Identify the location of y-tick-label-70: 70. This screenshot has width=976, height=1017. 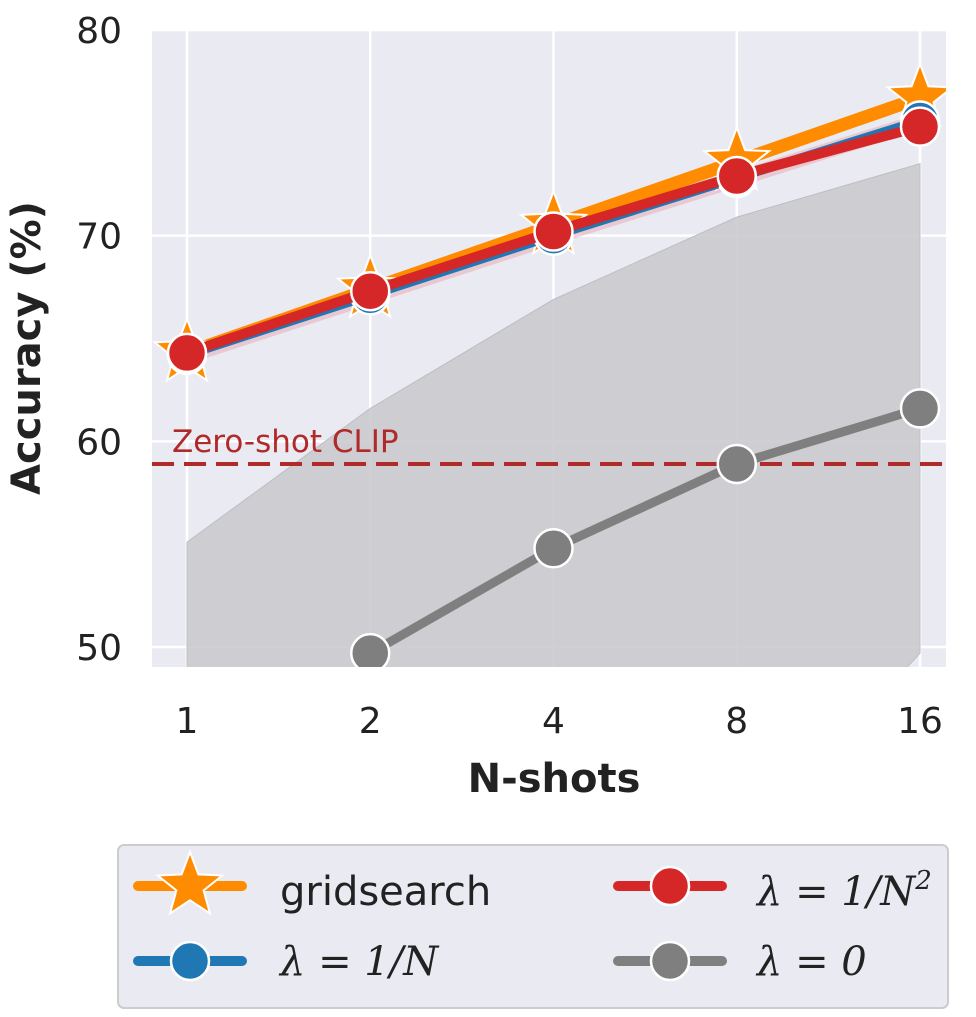
(99, 237).